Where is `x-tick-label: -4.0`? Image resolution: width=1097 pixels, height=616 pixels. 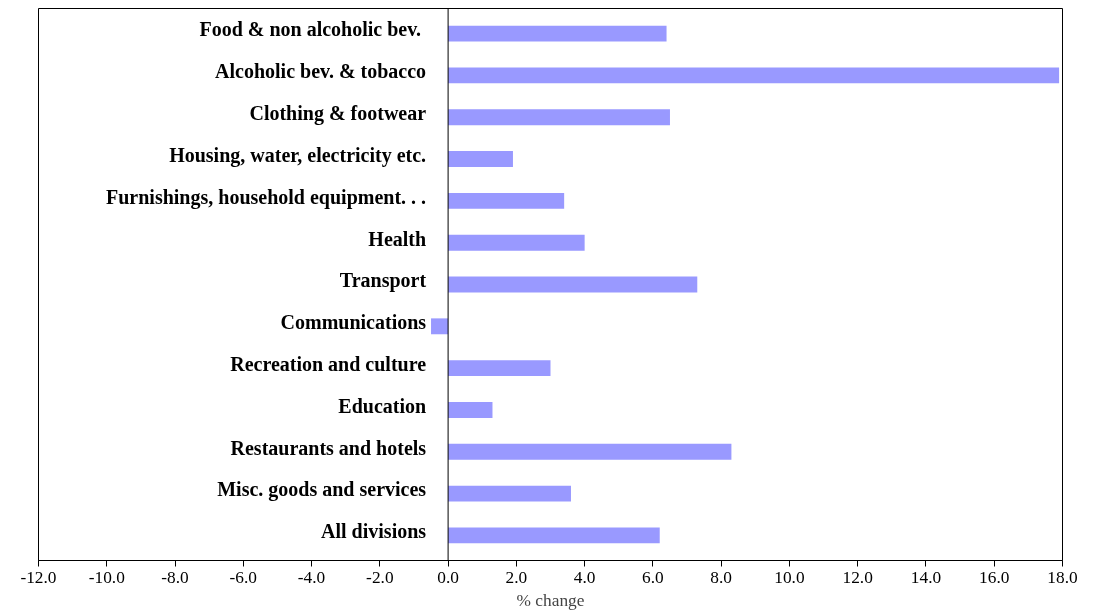 x-tick-label: -4.0 is located at coordinates (311, 577).